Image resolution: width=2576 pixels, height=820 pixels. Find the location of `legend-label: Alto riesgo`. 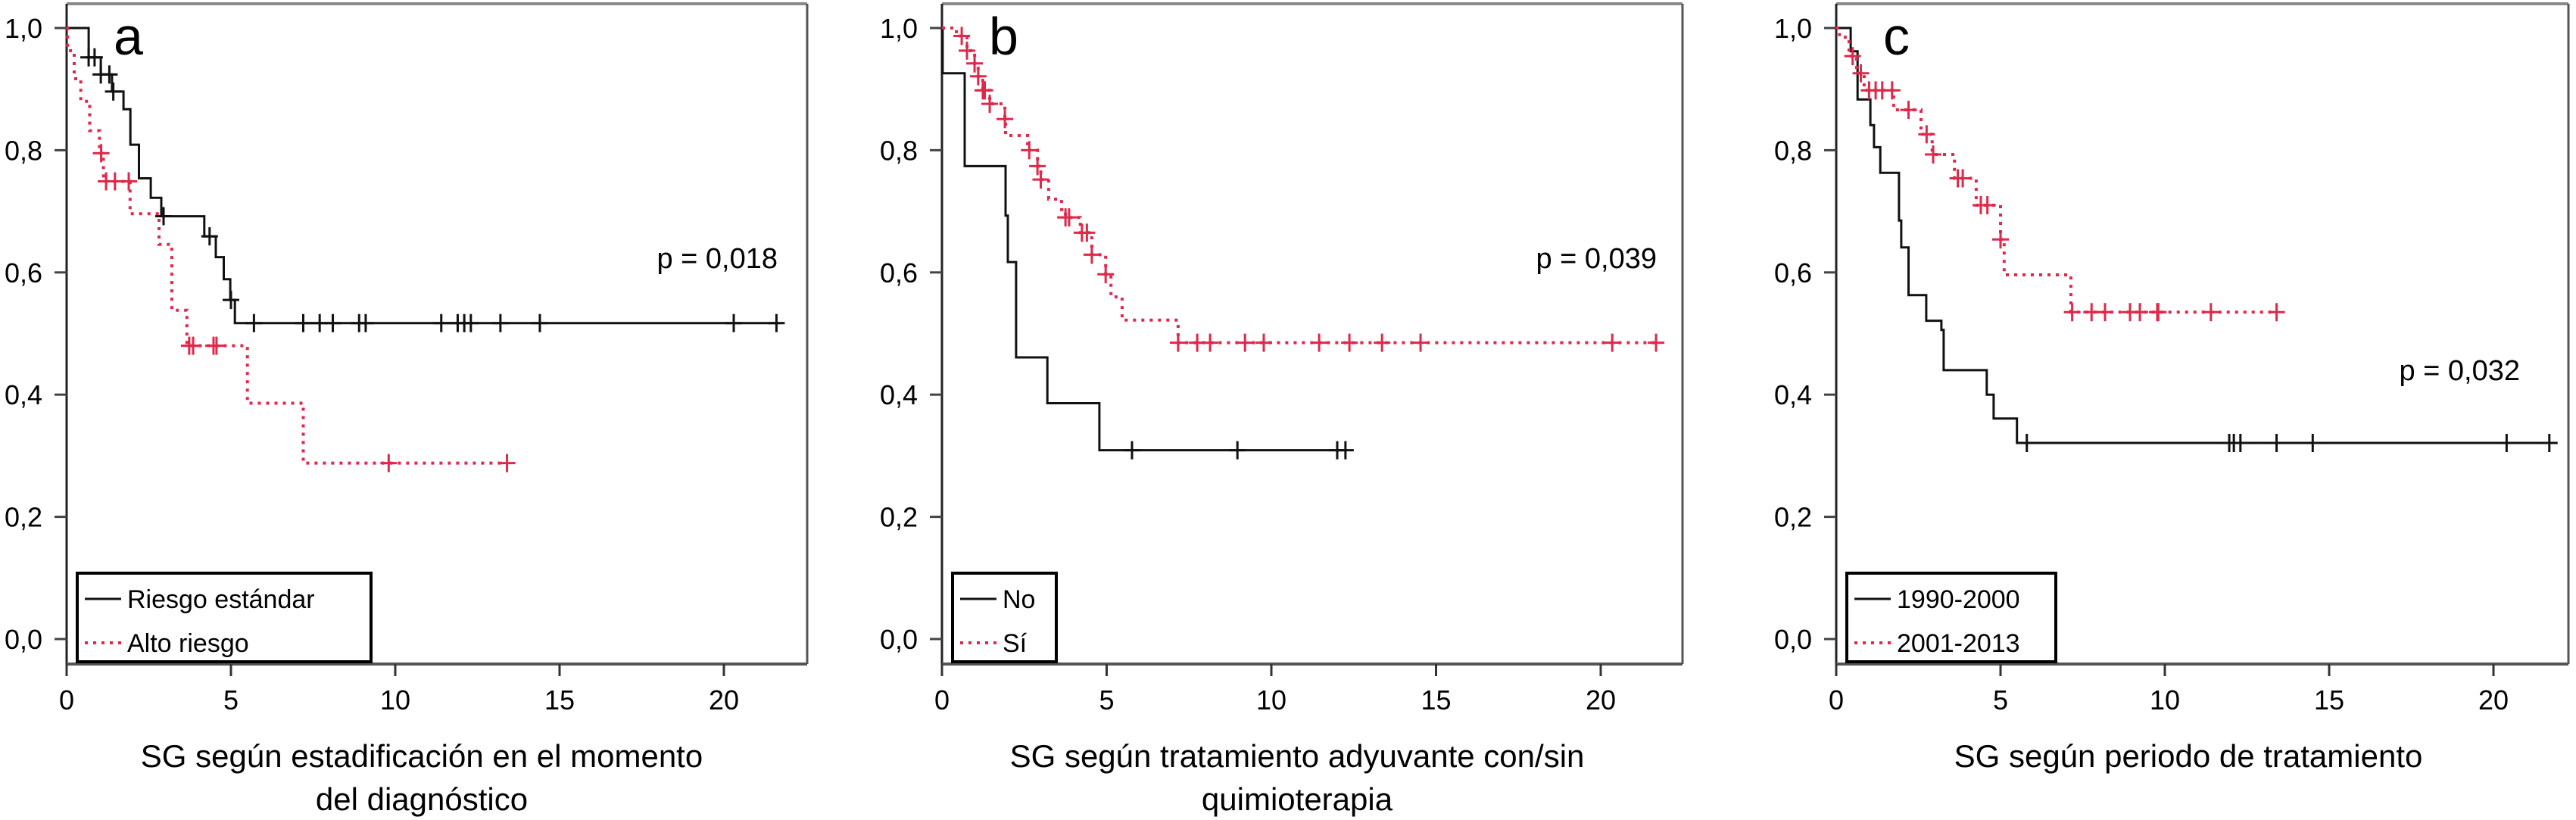

legend-label: Alto riesgo is located at coordinates (188, 643).